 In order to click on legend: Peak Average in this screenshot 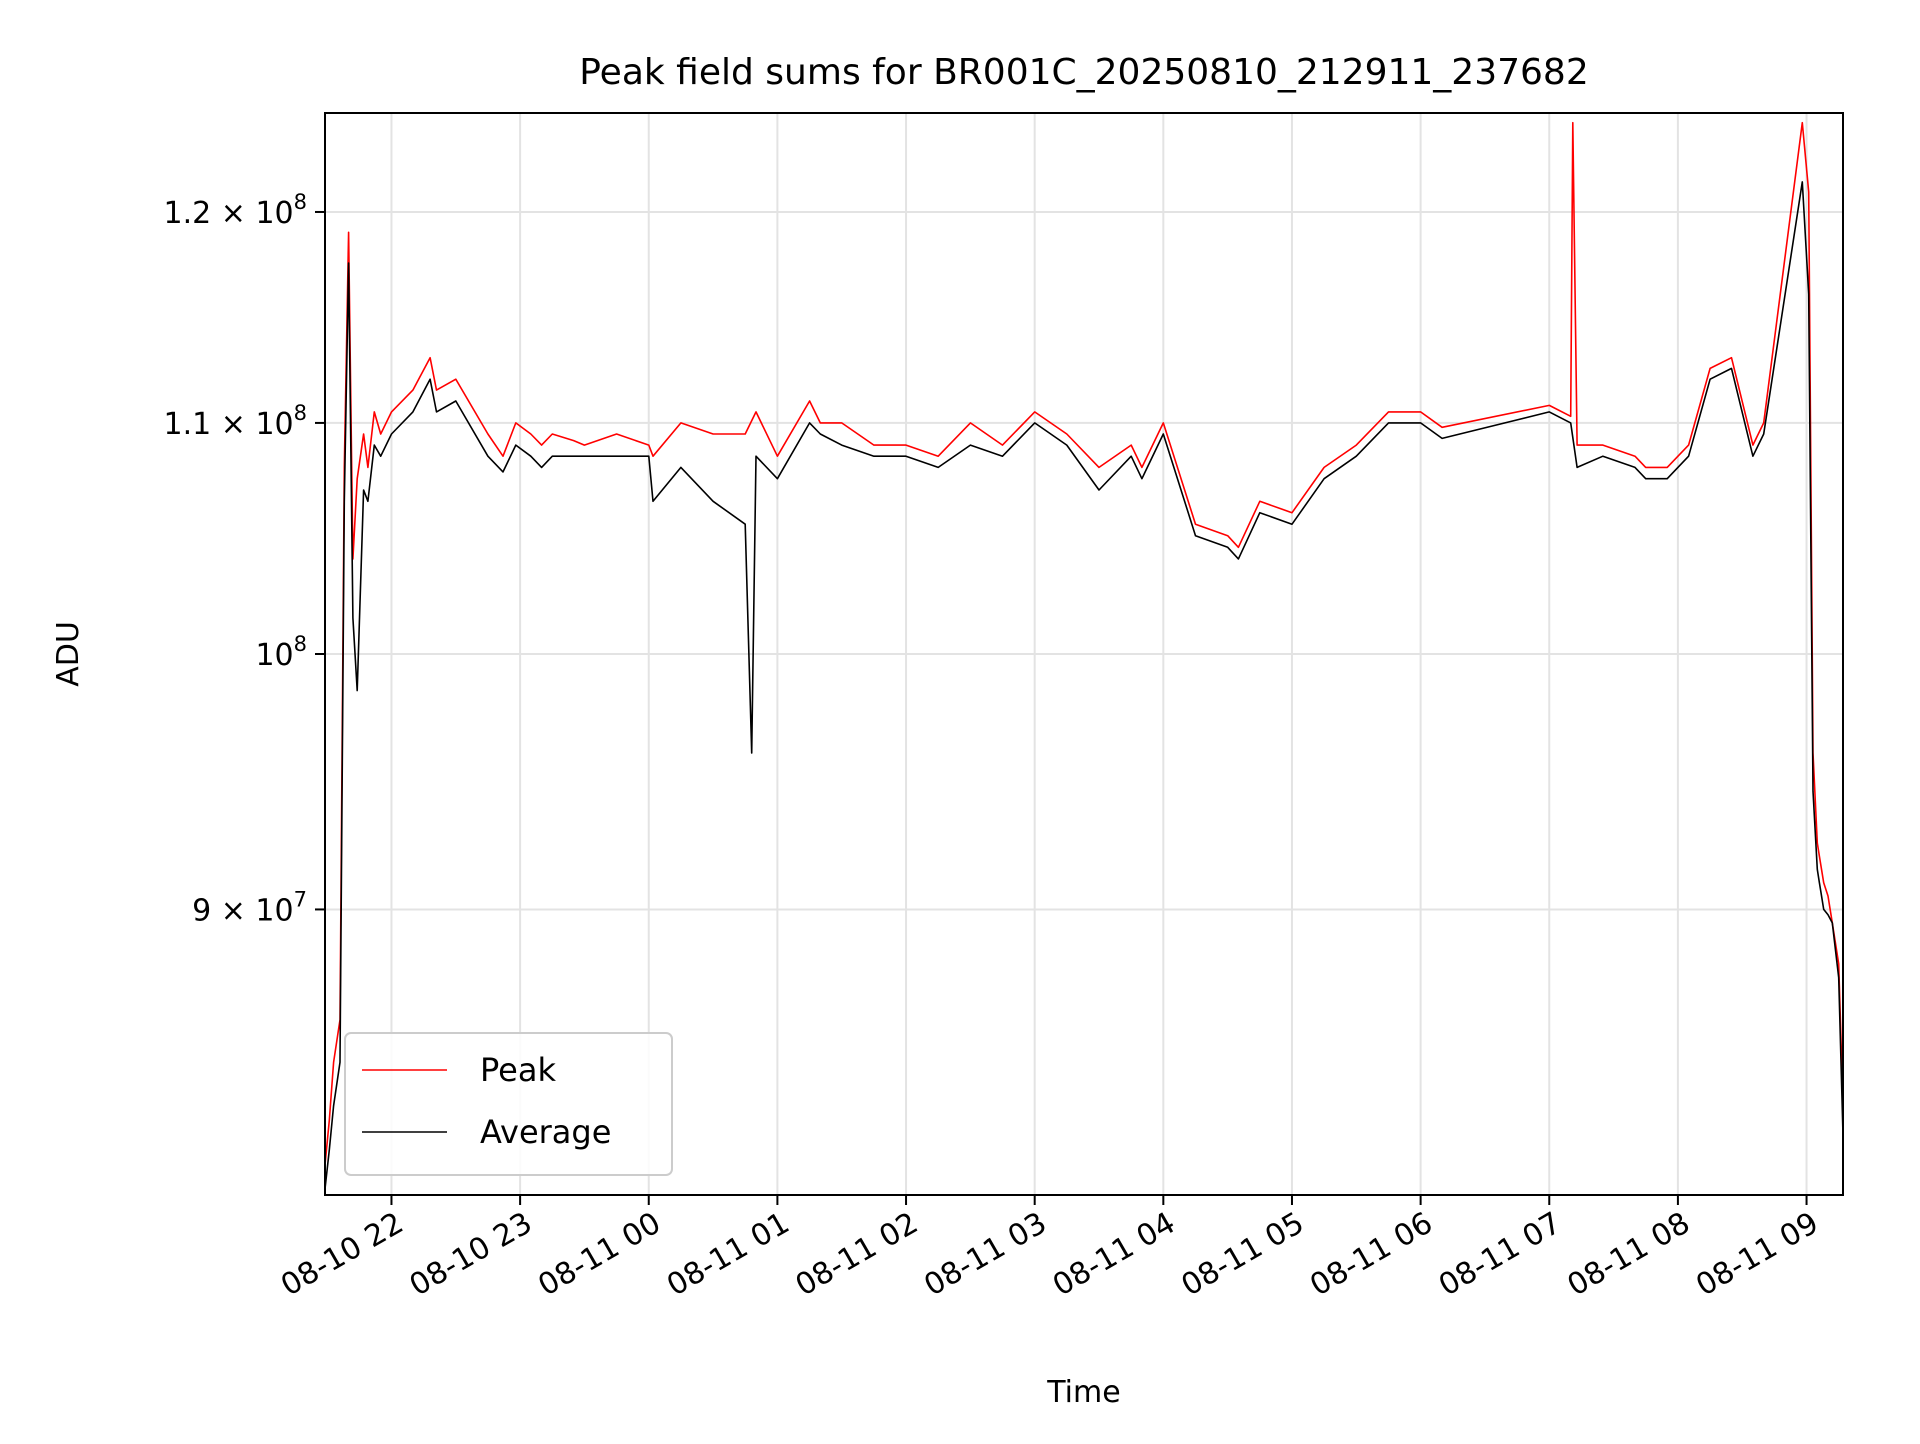, I will do `click(508, 1104)`.